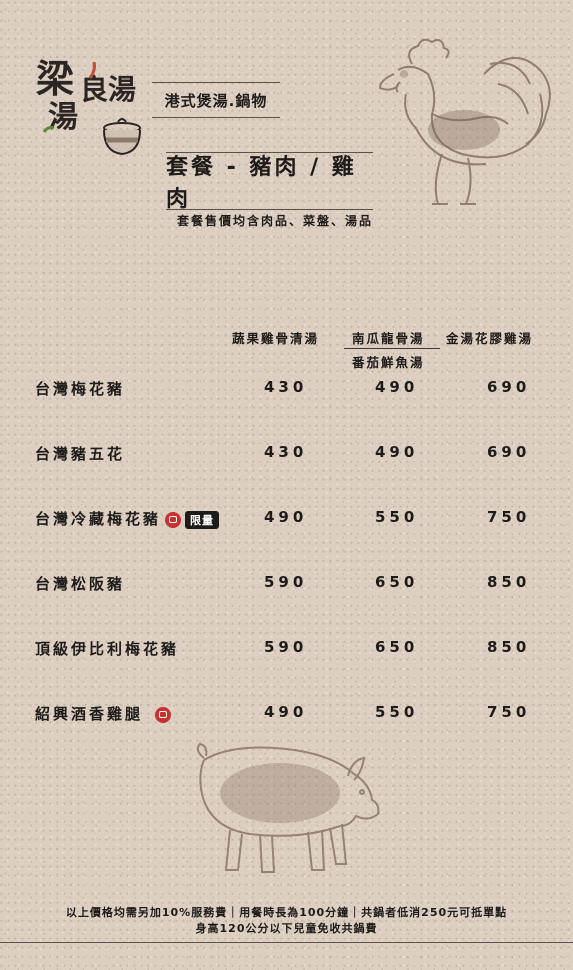 The width and height of the screenshot is (573, 970). I want to click on item-name: 台灣冷藏梅花豬, so click(98, 519).